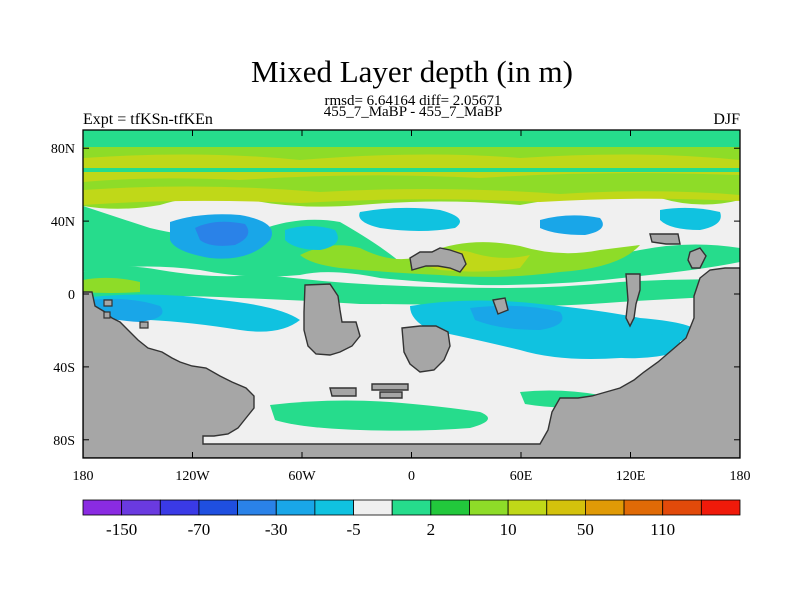  I want to click on tropical-yellowgreen, so click(111, 285).